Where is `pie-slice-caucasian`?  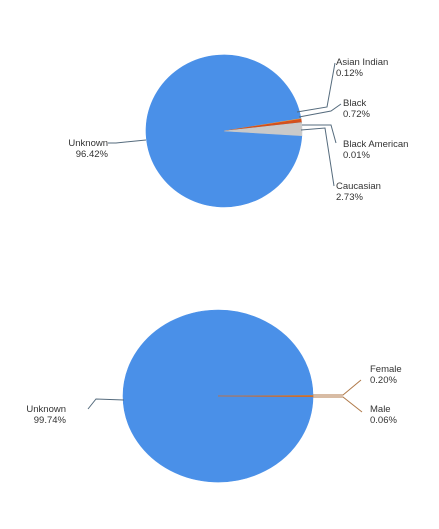 pie-slice-caucasian is located at coordinates (263, 129).